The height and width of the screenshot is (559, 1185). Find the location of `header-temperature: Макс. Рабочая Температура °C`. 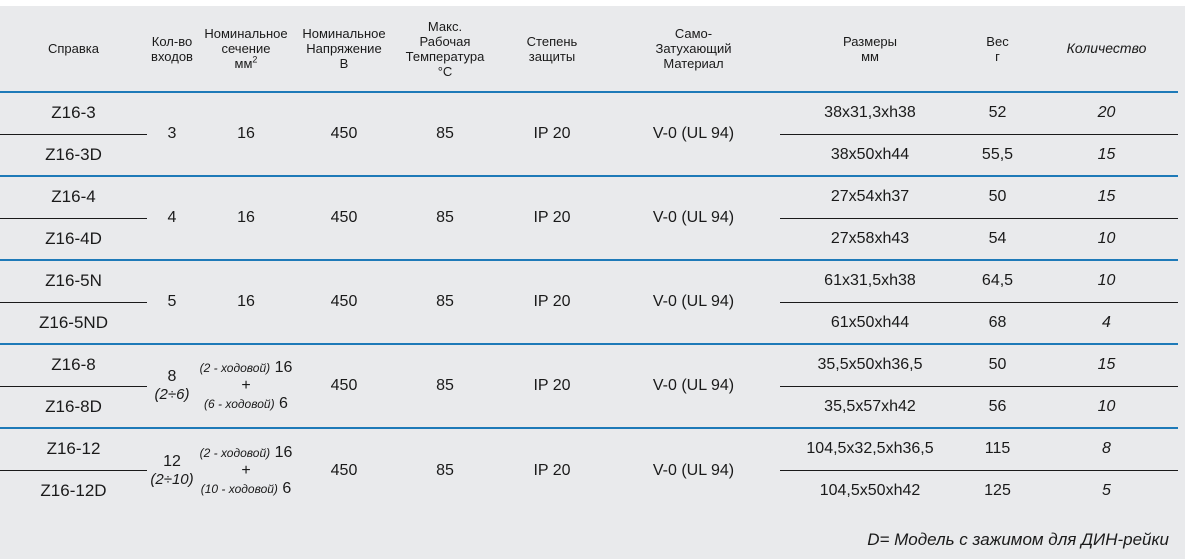

header-temperature: Макс. Рабочая Температура °C is located at coordinates (445, 48).